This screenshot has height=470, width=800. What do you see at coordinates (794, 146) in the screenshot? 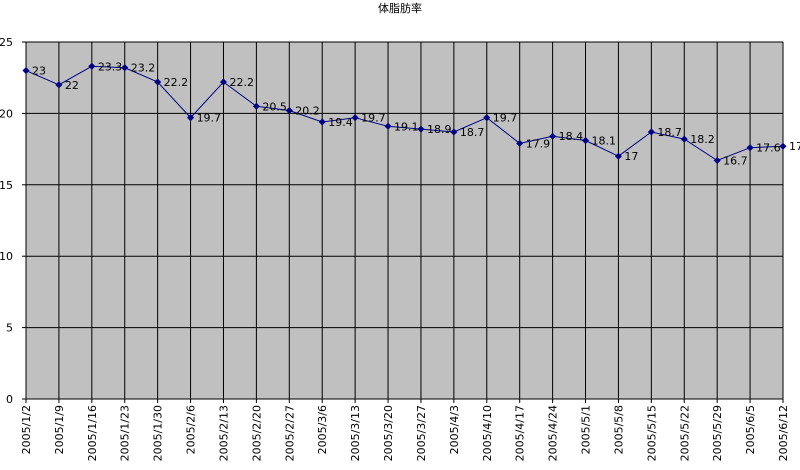
I see `data-label: 17.7` at bounding box center [794, 146].